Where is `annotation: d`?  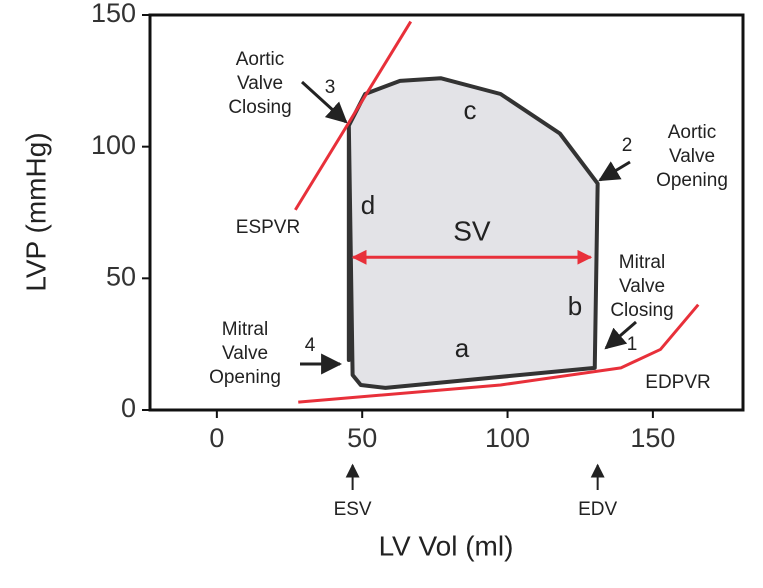 annotation: d is located at coordinates (368, 205).